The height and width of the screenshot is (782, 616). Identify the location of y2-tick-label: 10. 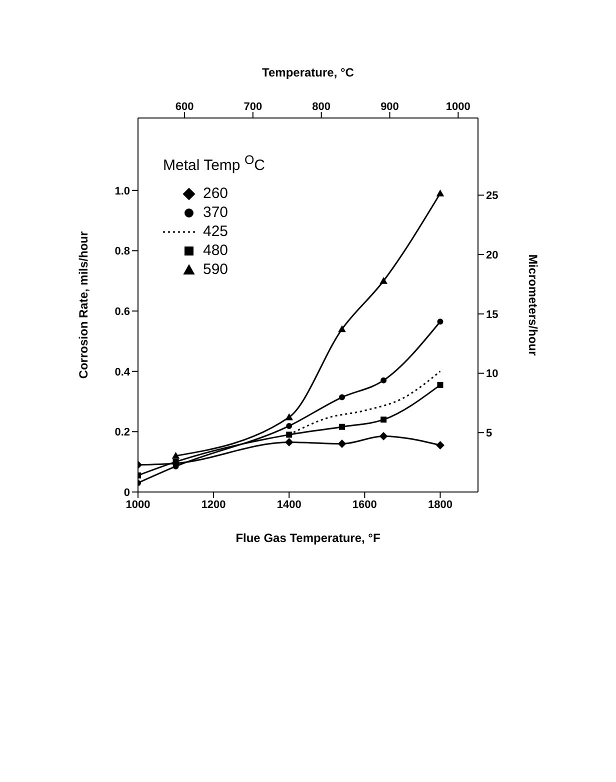
(492, 374).